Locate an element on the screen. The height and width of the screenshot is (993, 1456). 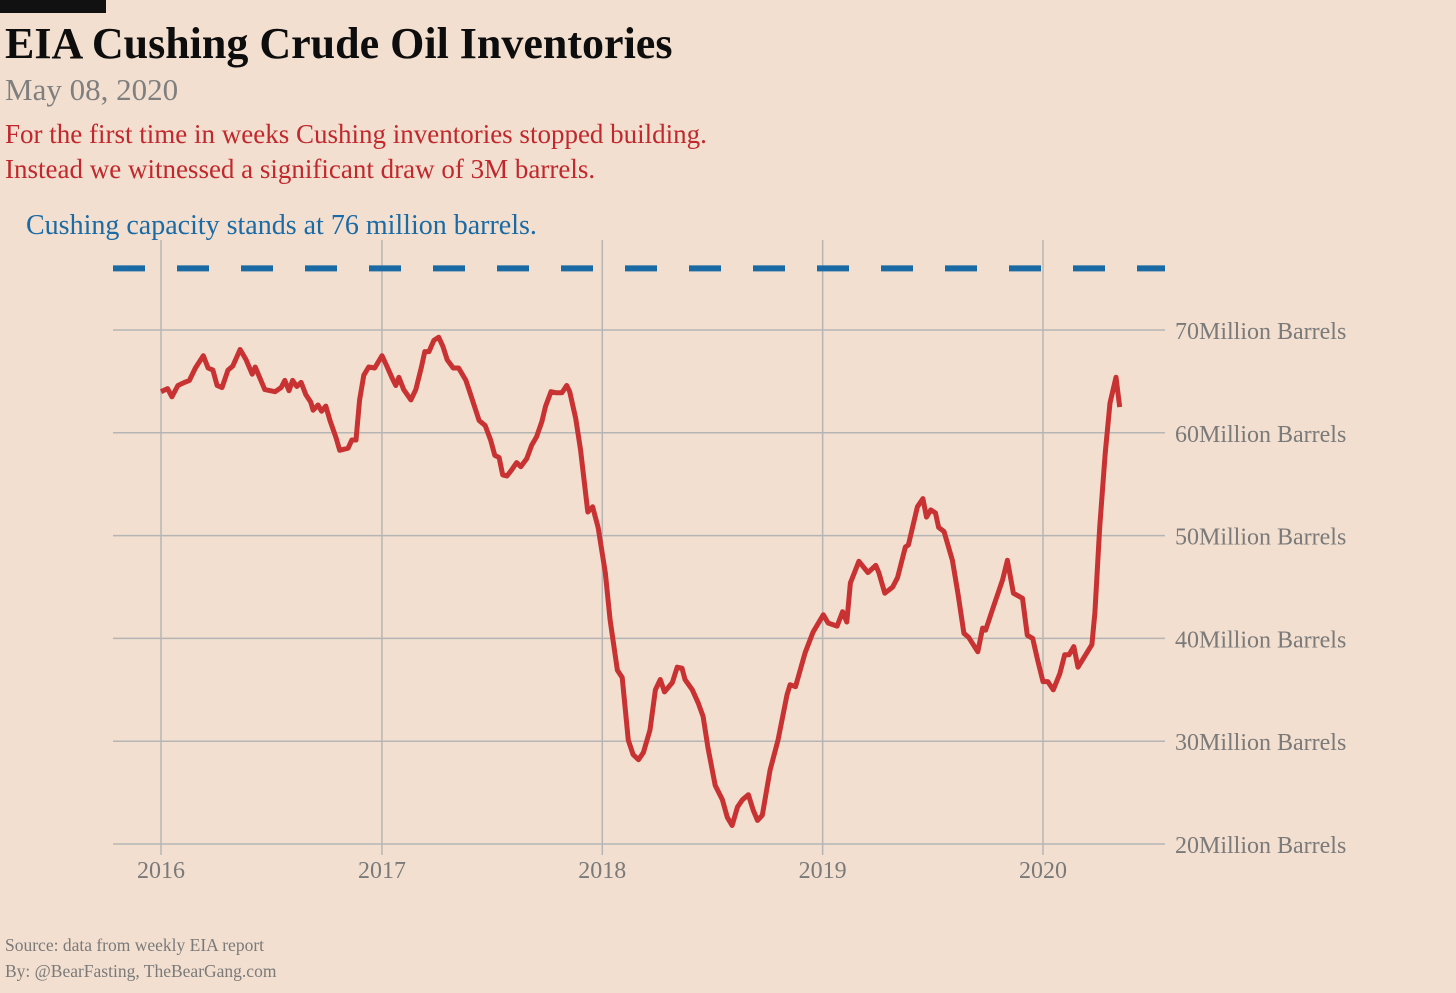
y-tick-label: 20Million Barrels is located at coordinates (1260, 846).